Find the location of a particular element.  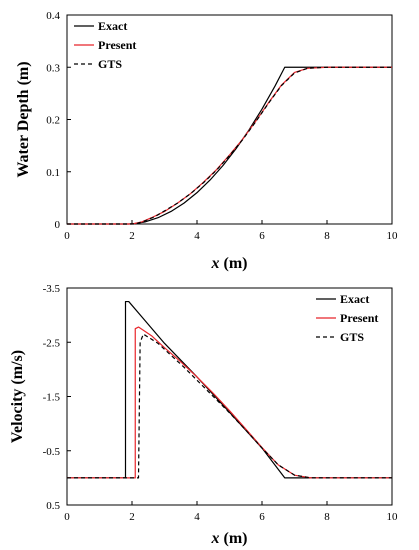

y-axis-title: Water Depth (m) is located at coordinates (23, 119).